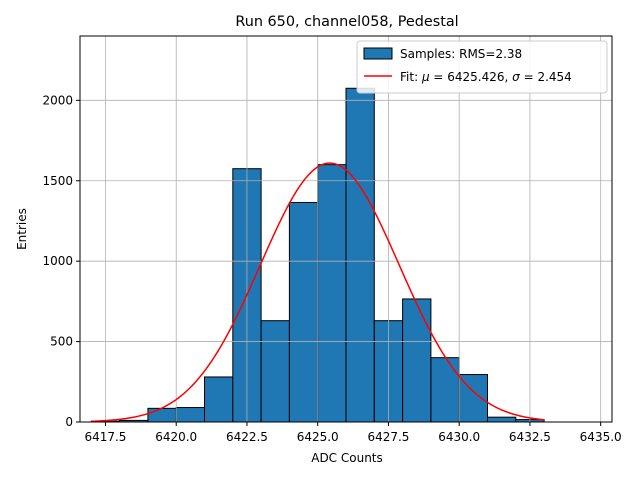 The height and width of the screenshot is (480, 640). I want to click on x-tick-label: 6430.0, so click(459, 437).